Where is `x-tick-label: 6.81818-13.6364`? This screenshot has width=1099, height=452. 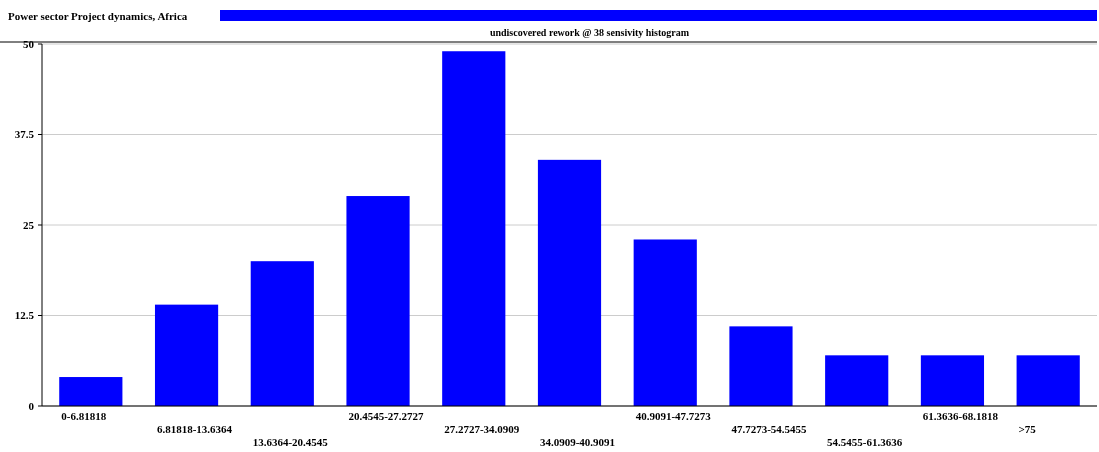
x-tick-label: 6.81818-13.6364 is located at coordinates (194, 429).